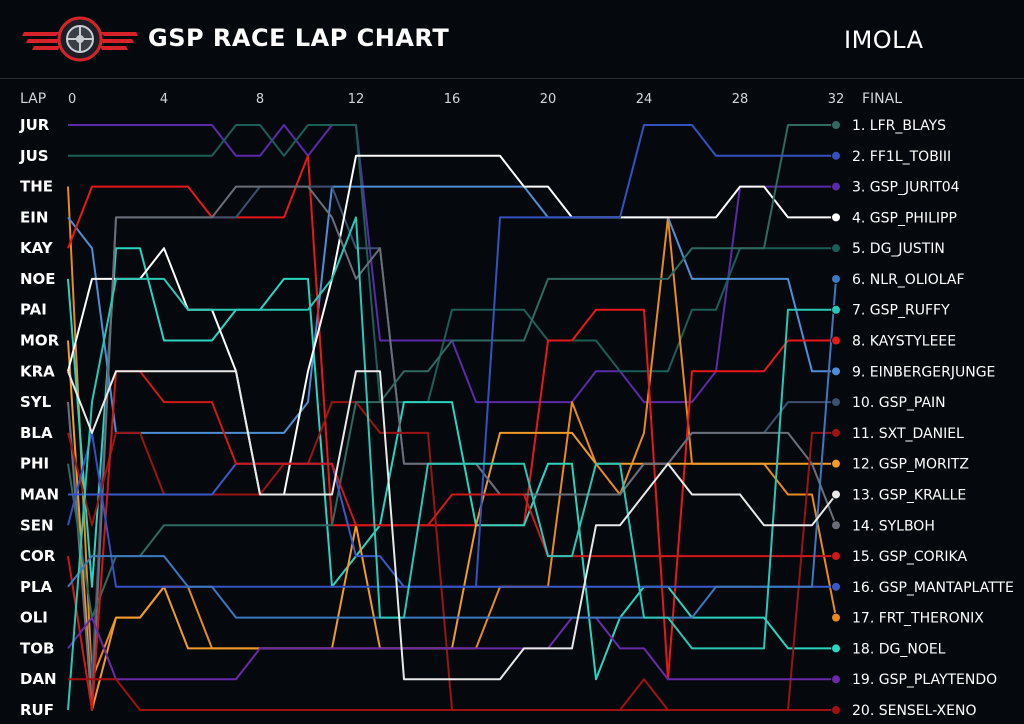 This screenshot has height=724, width=1024. What do you see at coordinates (356, 99) in the screenshot?
I see `x-tick-label: 12` at bounding box center [356, 99].